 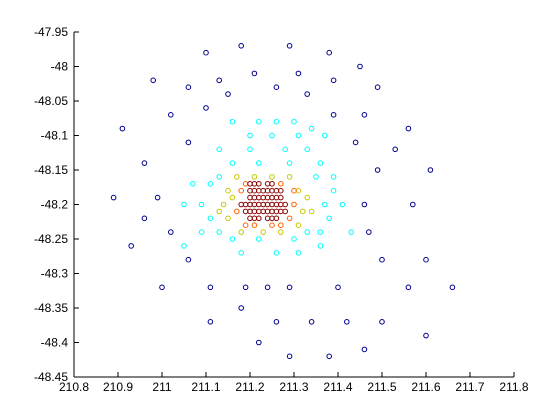 I want to click on y-tick-label: -48.45, so click(x=51, y=377).